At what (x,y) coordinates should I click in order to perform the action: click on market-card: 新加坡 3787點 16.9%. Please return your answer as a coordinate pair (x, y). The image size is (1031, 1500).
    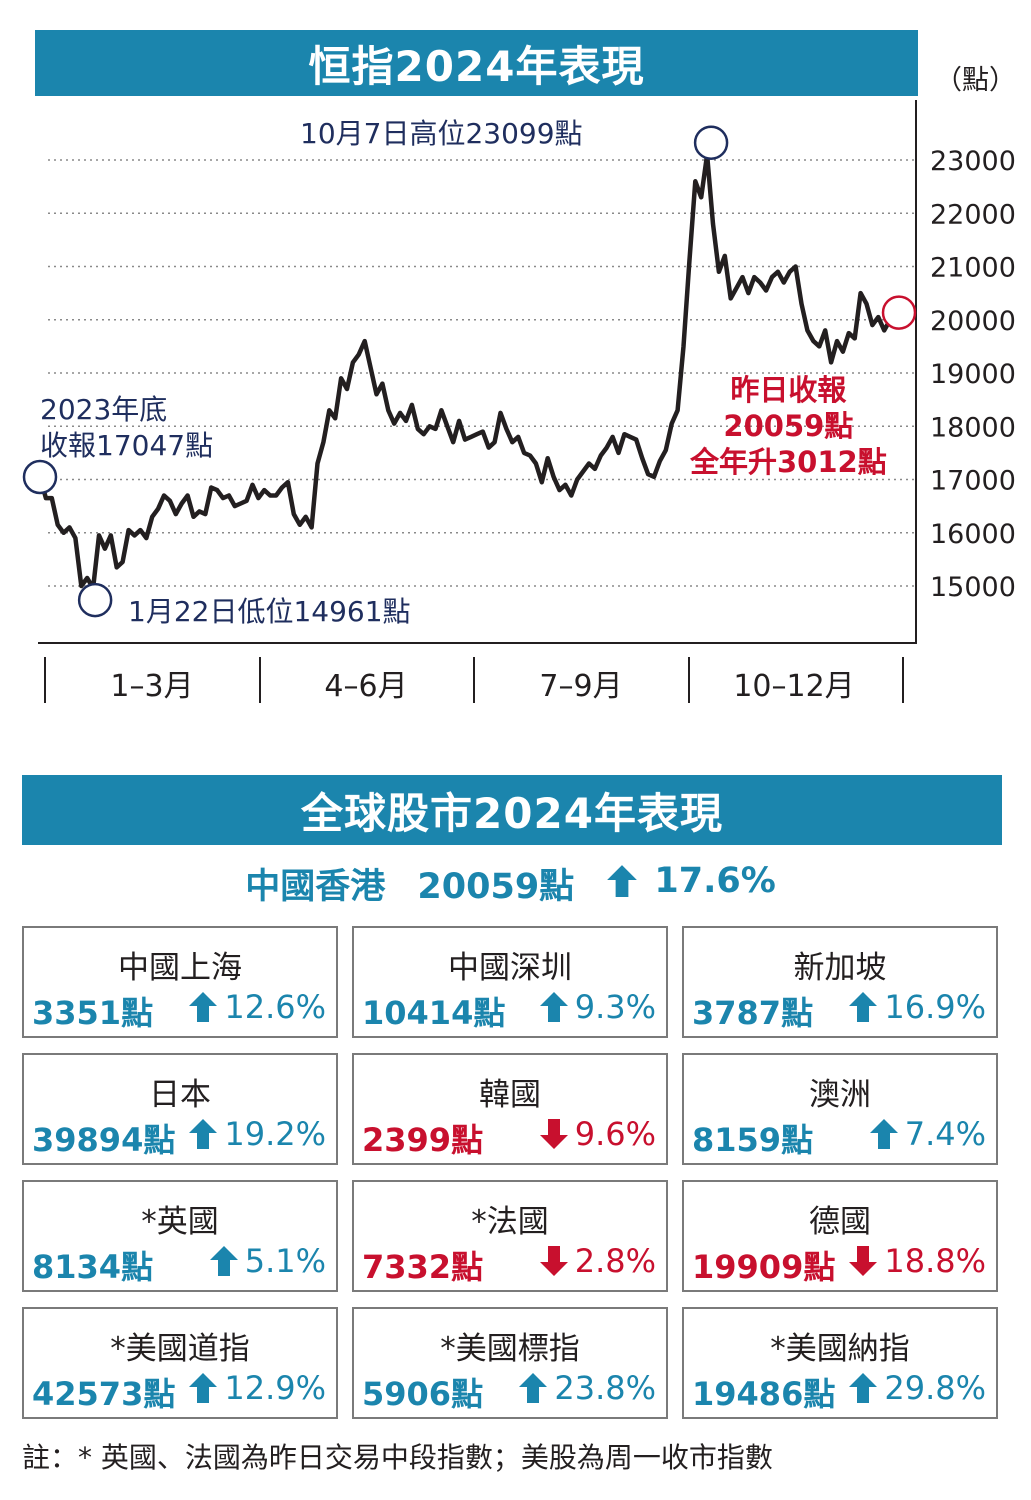
    Looking at the image, I should click on (840, 982).